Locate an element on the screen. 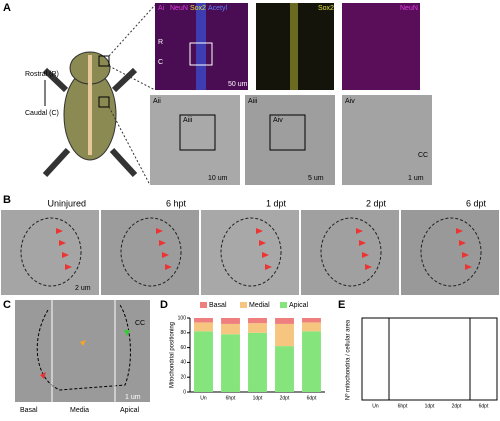  panel-letter: A is located at coordinates (7, 8).